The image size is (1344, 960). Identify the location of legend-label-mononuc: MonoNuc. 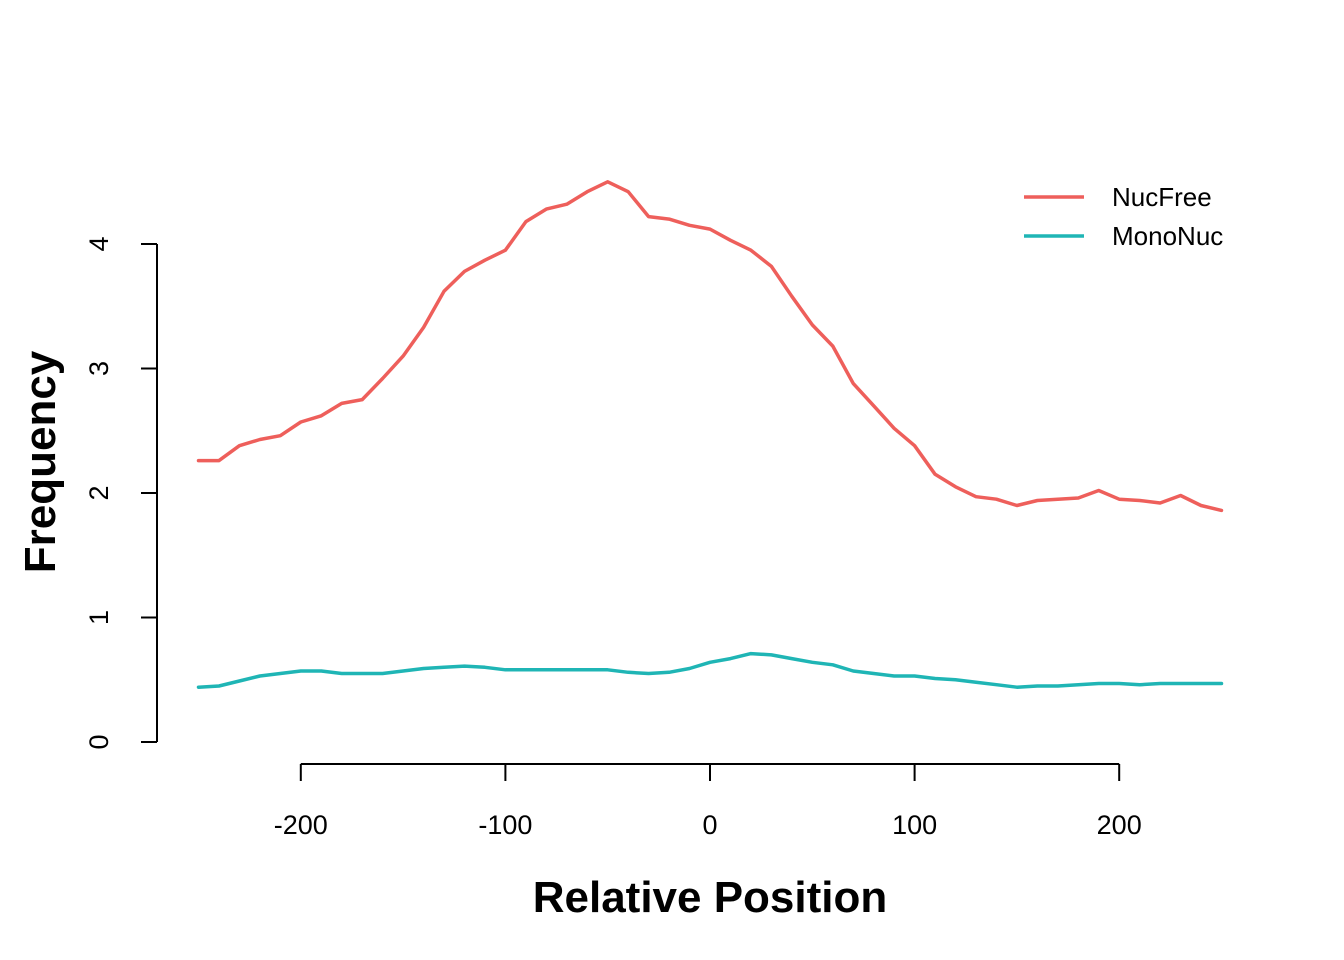
(1167, 236).